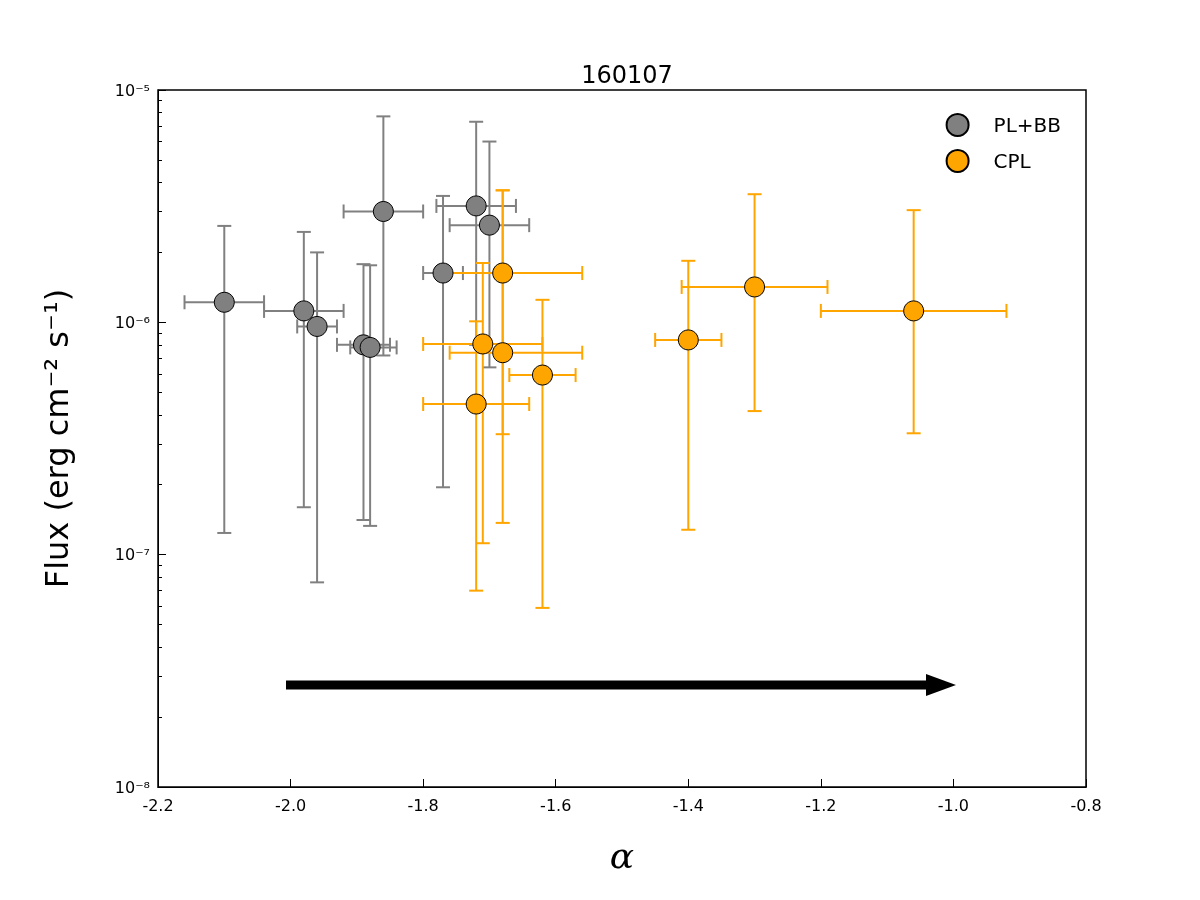 Image resolution: width=1200 pixels, height=900 pixels. What do you see at coordinates (1027, 125) in the screenshot?
I see `legend-label: PL+BB` at bounding box center [1027, 125].